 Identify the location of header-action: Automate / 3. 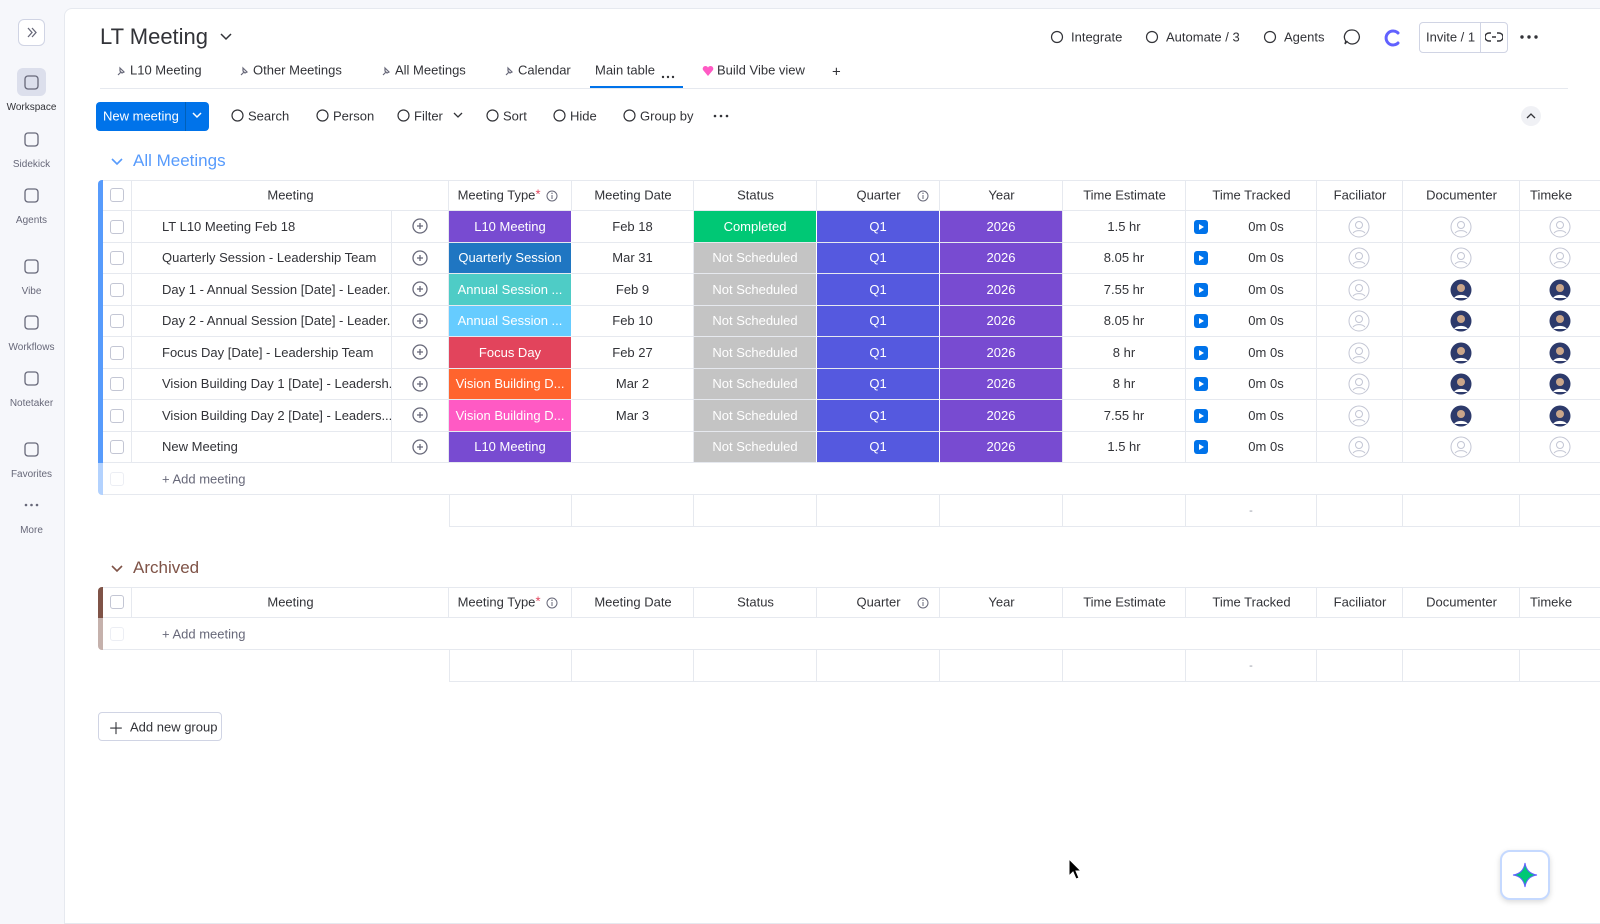
(1203, 37).